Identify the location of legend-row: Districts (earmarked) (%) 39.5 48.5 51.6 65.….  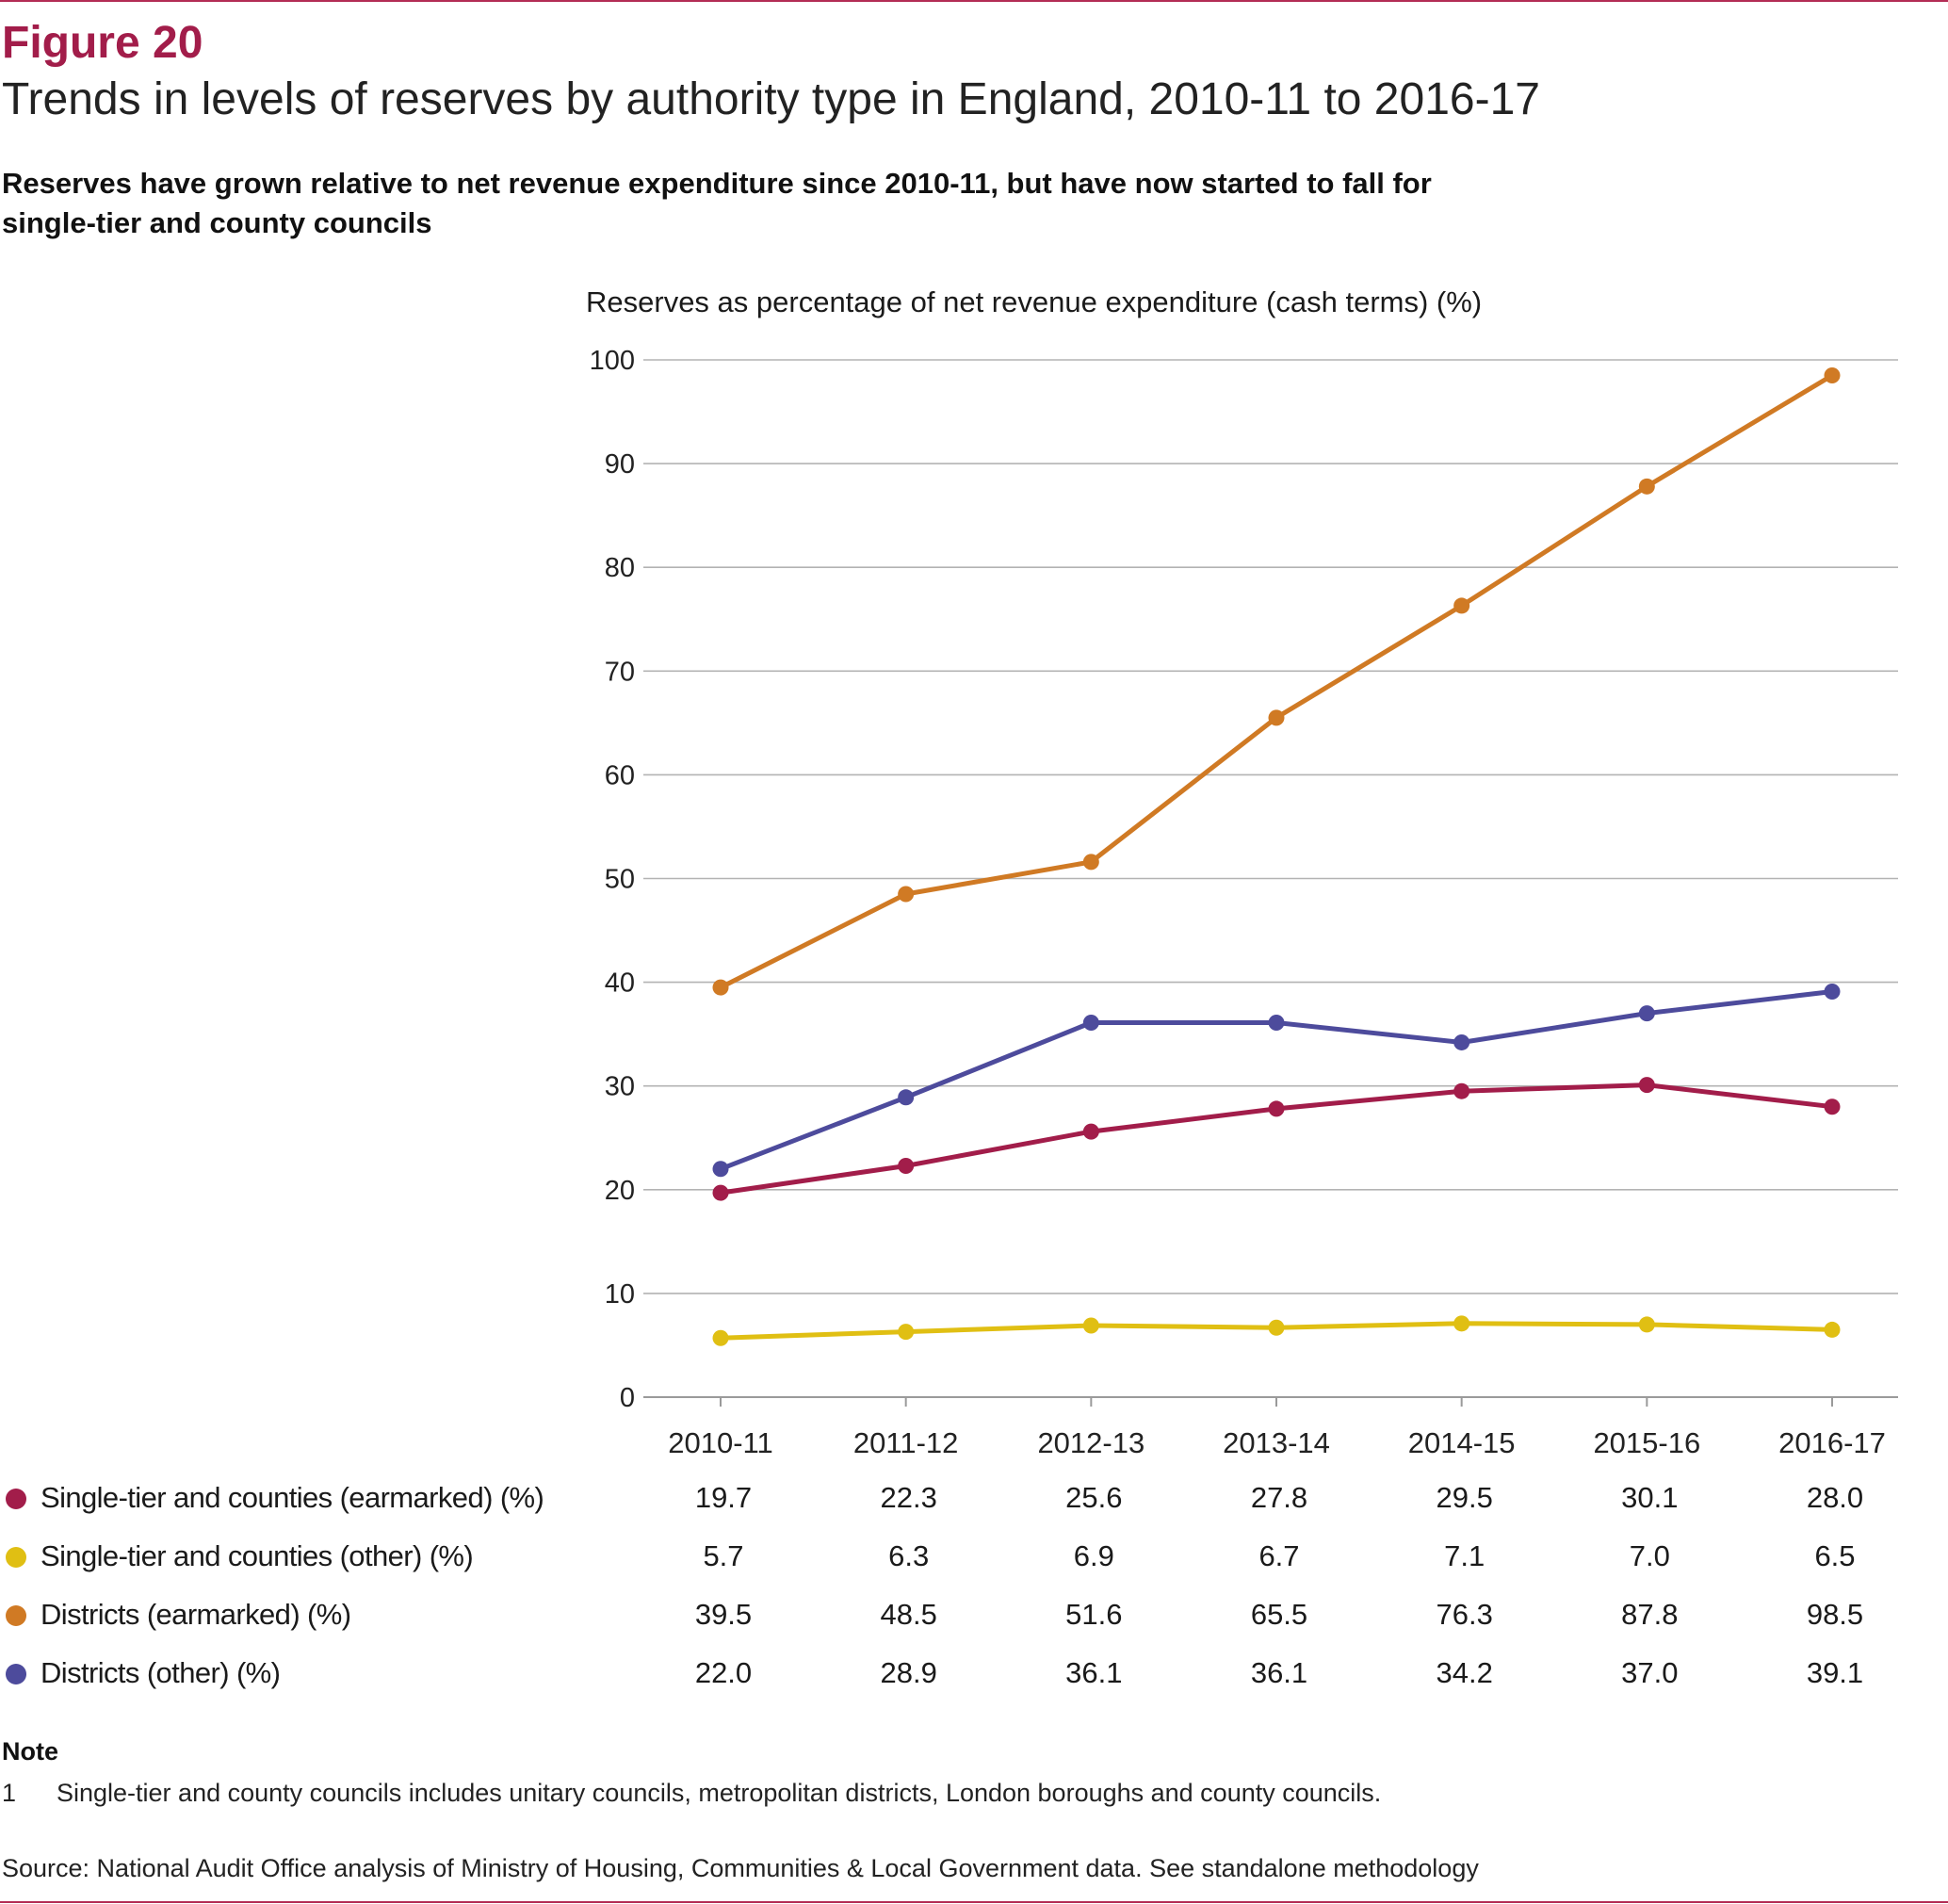
(974, 1616).